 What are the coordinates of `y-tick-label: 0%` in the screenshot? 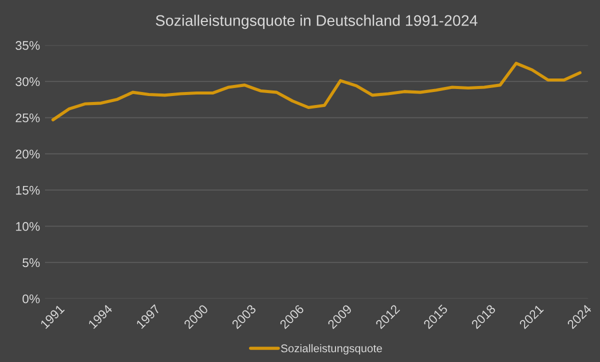 It's located at (31, 299).